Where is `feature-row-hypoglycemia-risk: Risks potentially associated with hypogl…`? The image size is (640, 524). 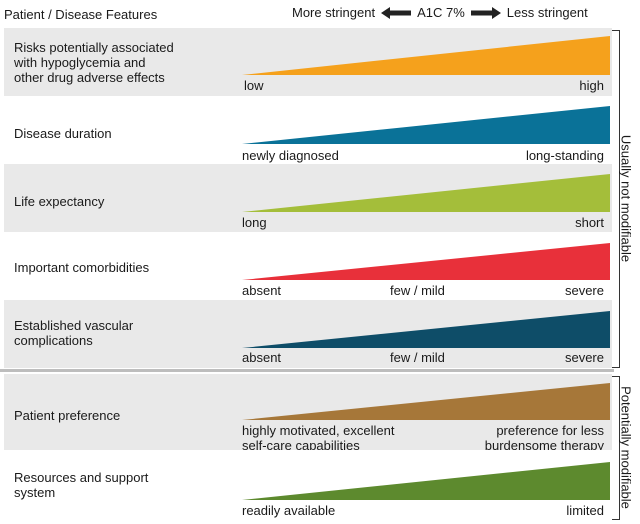
feature-row-hypoglycemia-risk: Risks potentially associated with hypogl… is located at coordinates (308, 62).